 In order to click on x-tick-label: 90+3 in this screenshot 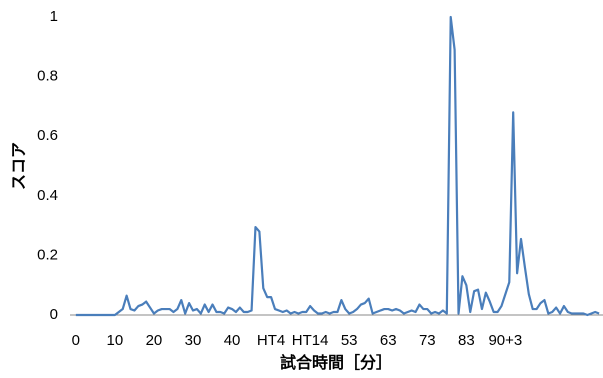, I will do `click(505, 340)`.